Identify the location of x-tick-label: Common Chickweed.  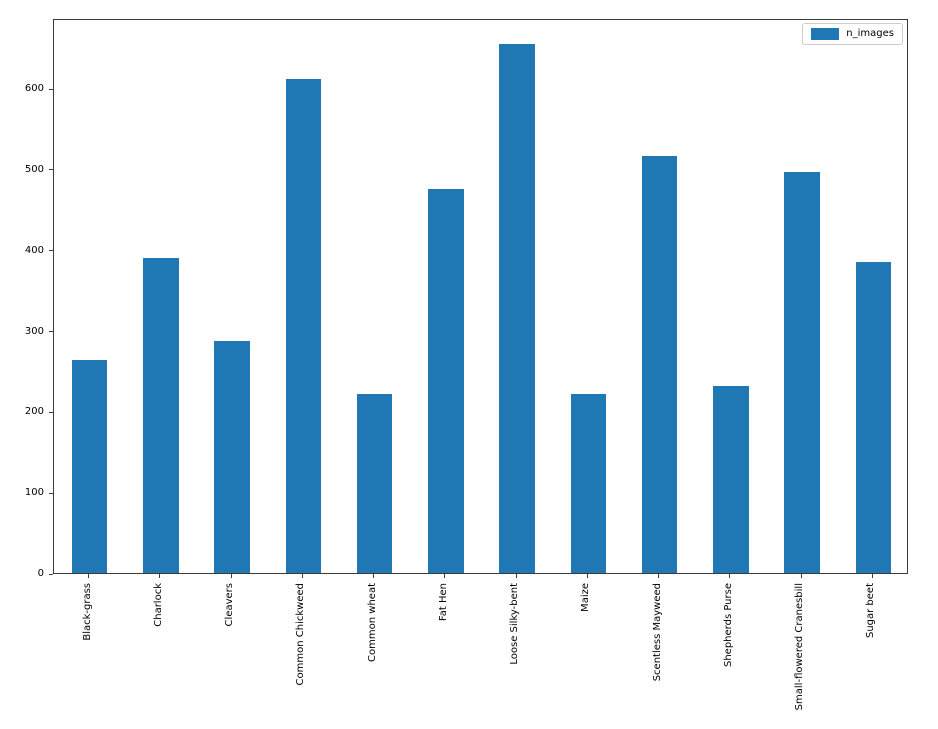
(301, 634).